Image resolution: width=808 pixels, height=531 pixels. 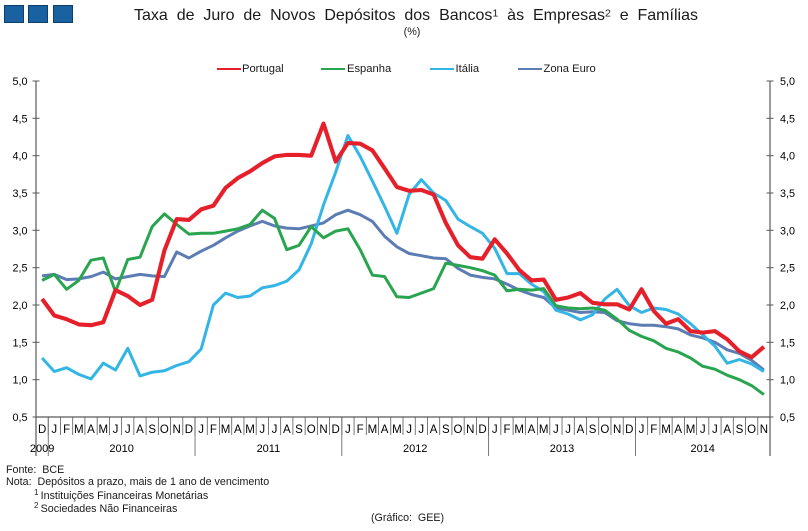 What do you see at coordinates (562, 449) in the screenshot?
I see `svg-text: 2013` at bounding box center [562, 449].